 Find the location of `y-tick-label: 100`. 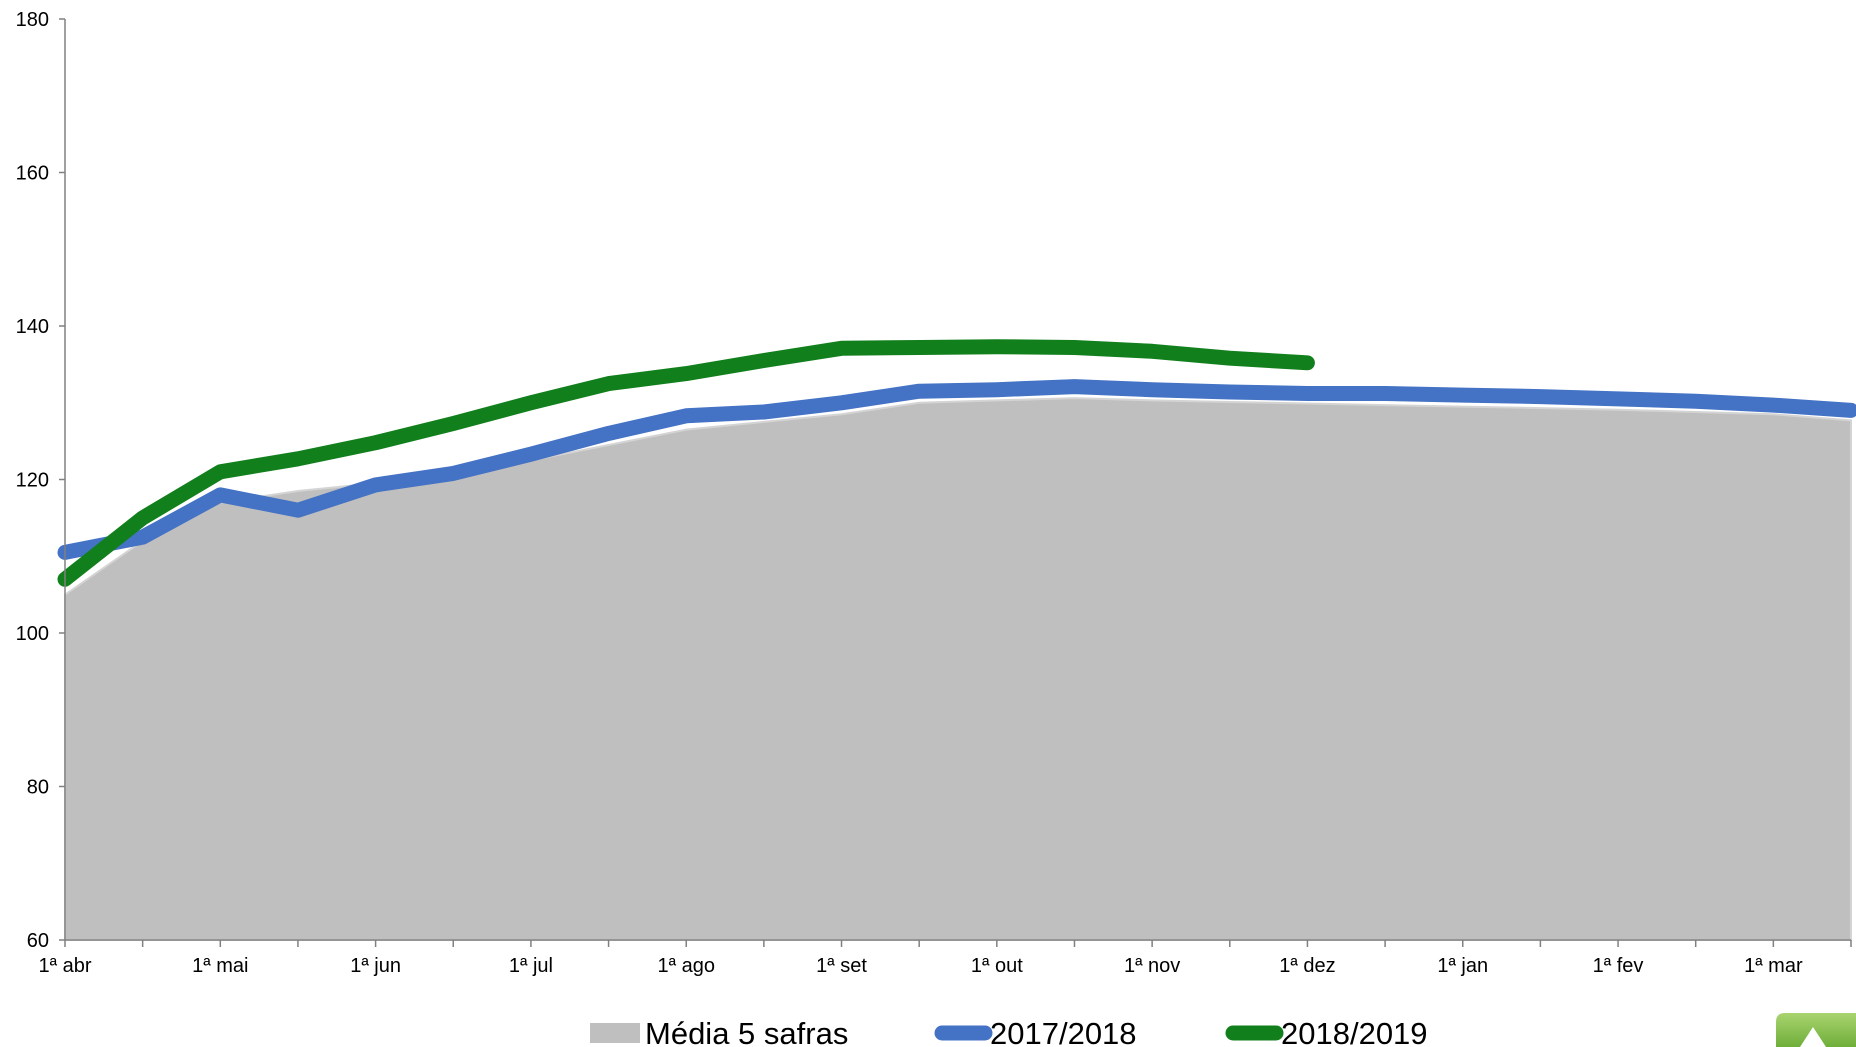

y-tick-label: 100 is located at coordinates (32, 634).